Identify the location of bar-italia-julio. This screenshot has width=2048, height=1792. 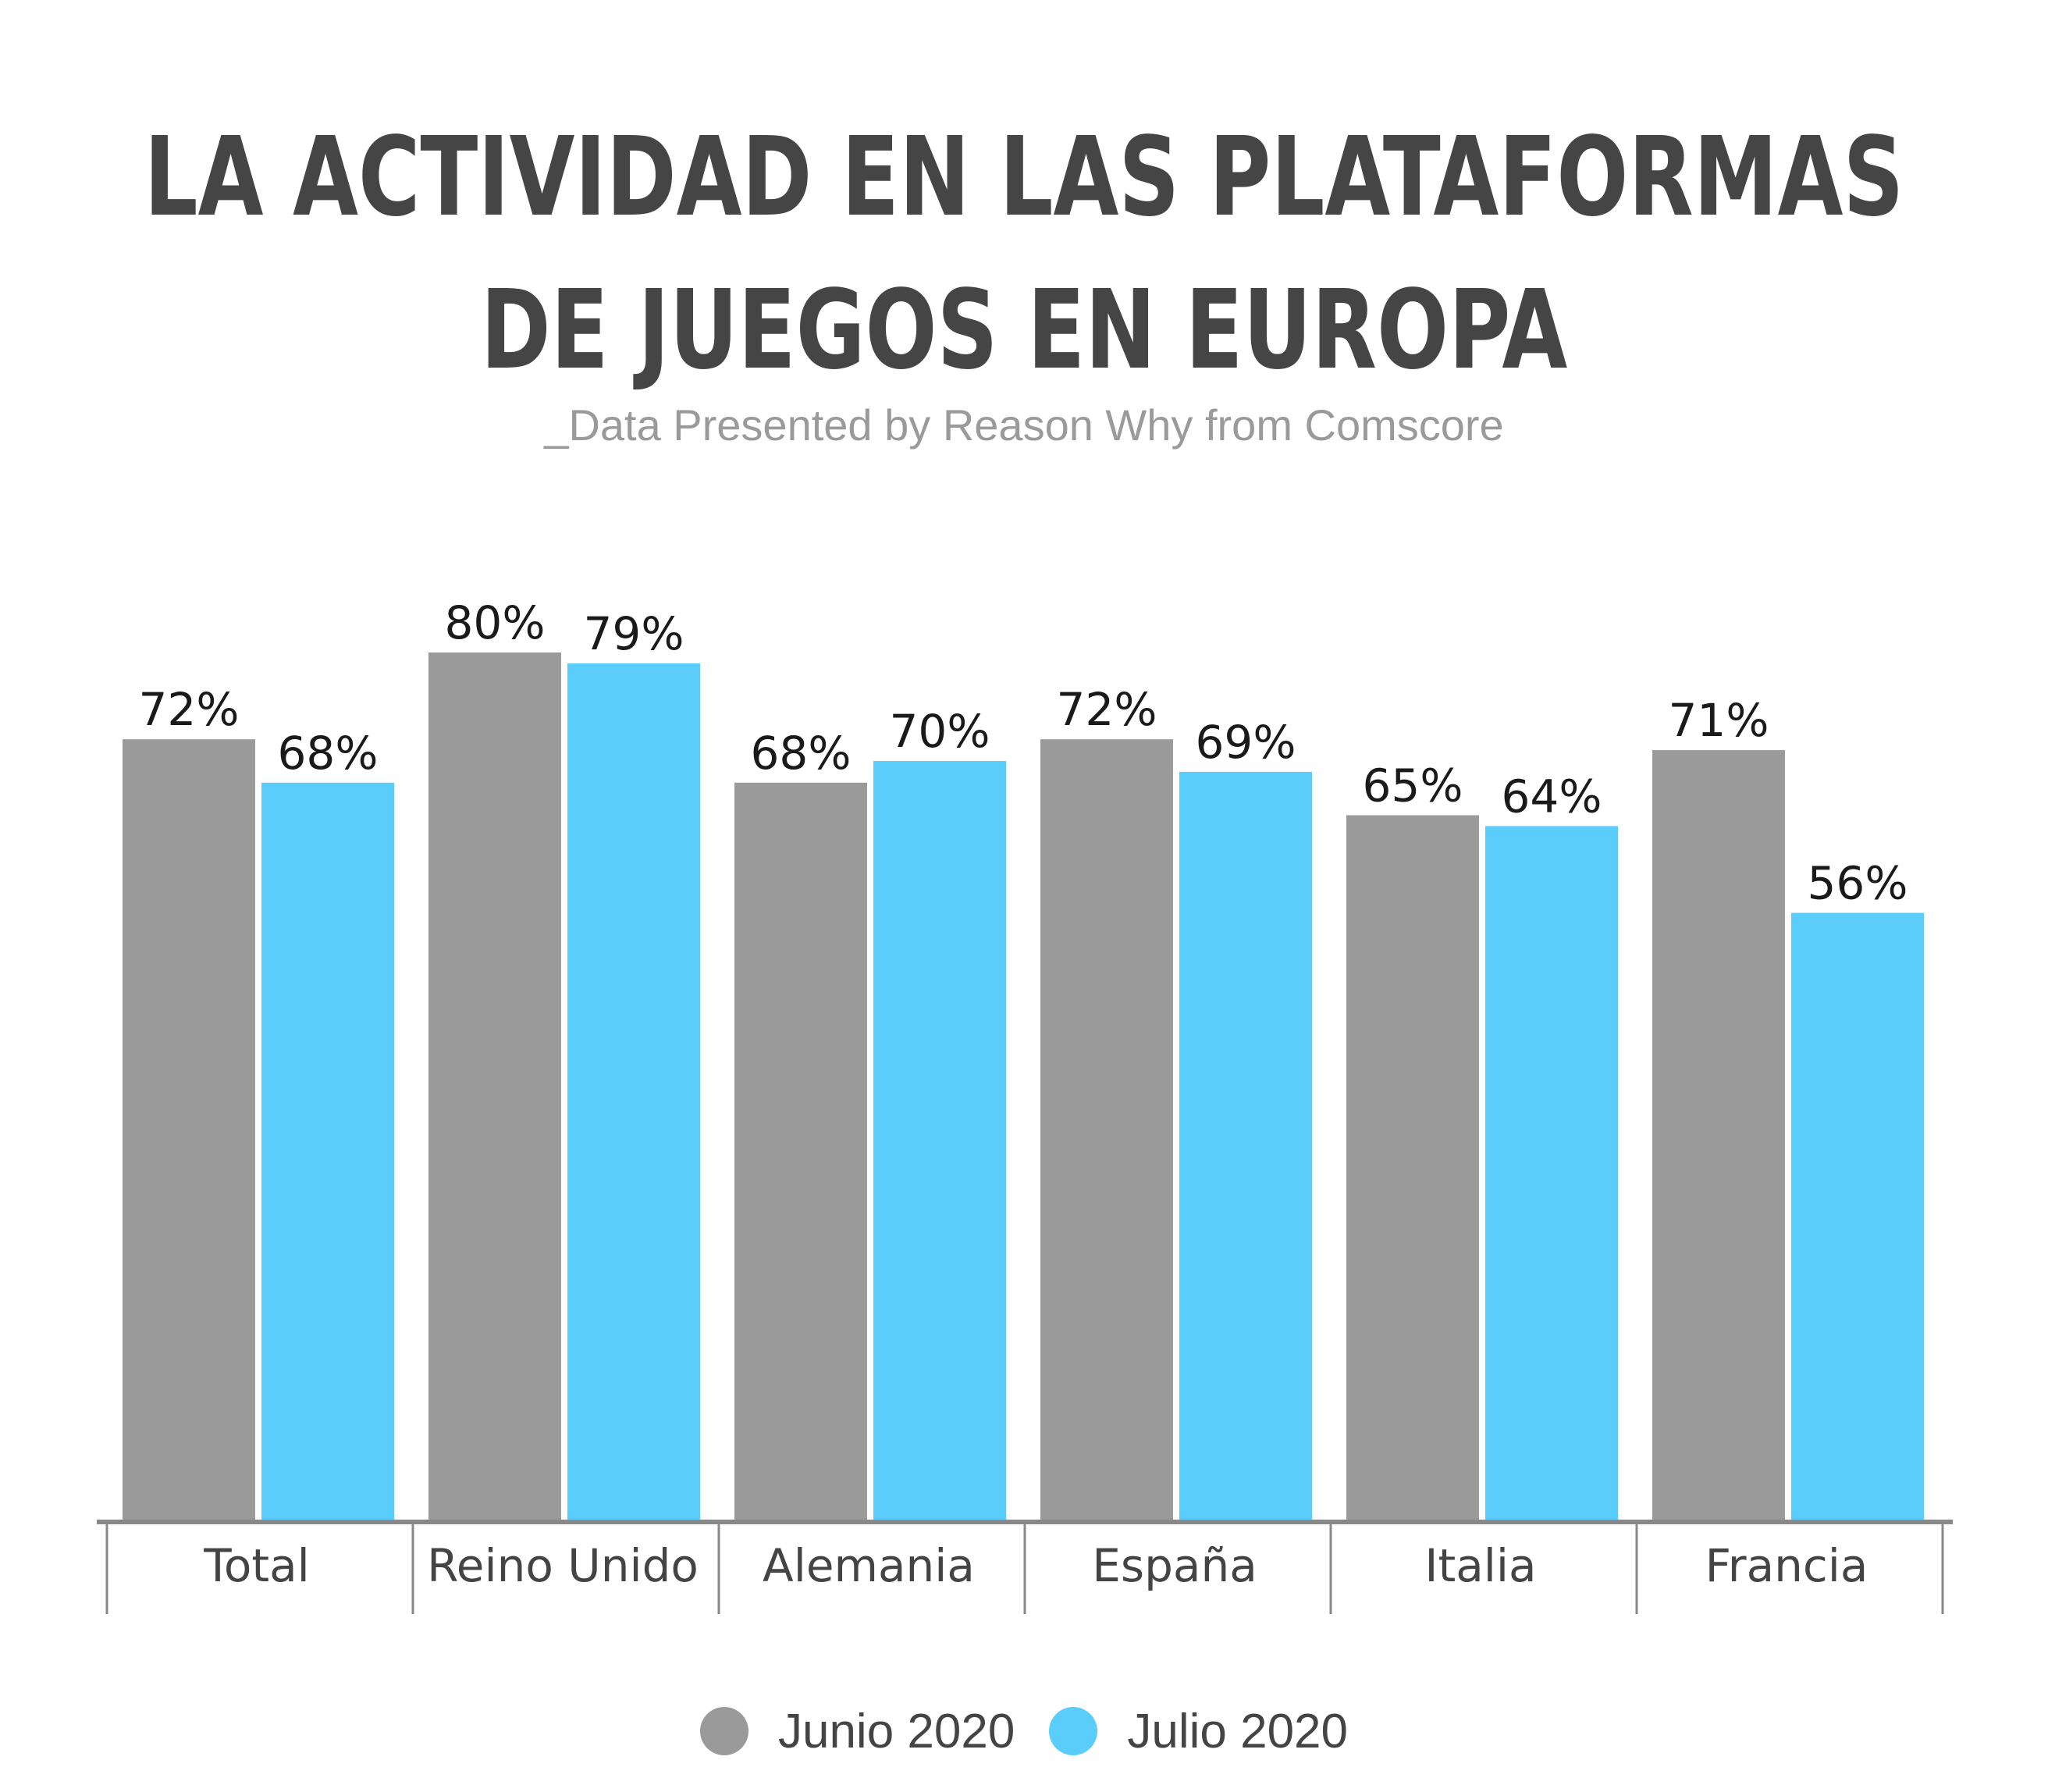
(1551, 1173).